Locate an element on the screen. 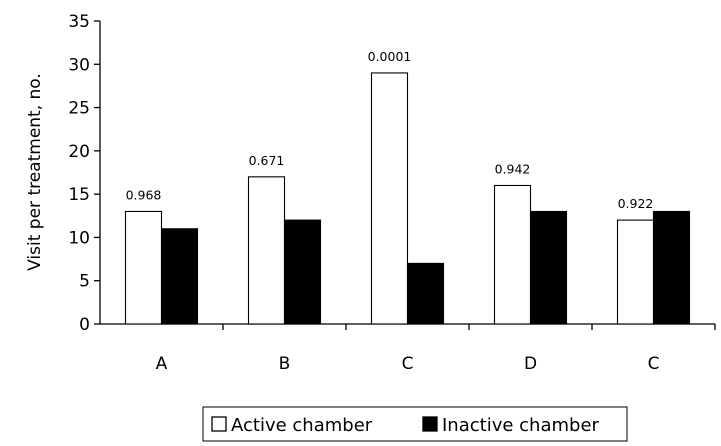 The width and height of the screenshot is (721, 446). legend-swatch-active is located at coordinates (219, 424).